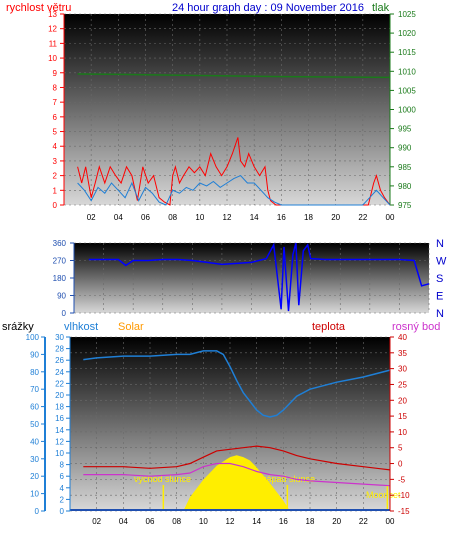  Describe the element at coordinates (440, 314) in the screenshot. I see `compass-label: N` at that location.